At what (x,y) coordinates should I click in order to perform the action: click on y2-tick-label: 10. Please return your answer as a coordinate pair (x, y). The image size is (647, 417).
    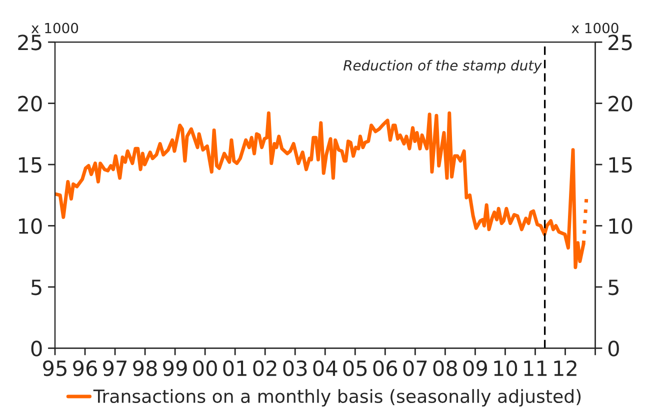
    Looking at the image, I should click on (620, 226).